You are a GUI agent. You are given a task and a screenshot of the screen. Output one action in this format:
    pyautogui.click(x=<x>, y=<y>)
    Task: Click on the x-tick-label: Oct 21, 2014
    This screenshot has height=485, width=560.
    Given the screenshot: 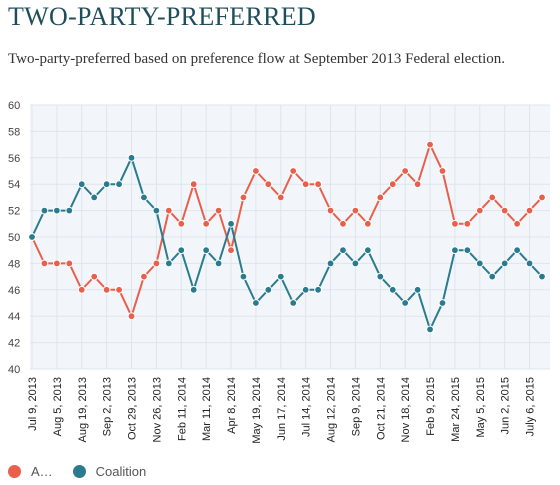 What is the action you would take?
    pyautogui.click(x=381, y=408)
    